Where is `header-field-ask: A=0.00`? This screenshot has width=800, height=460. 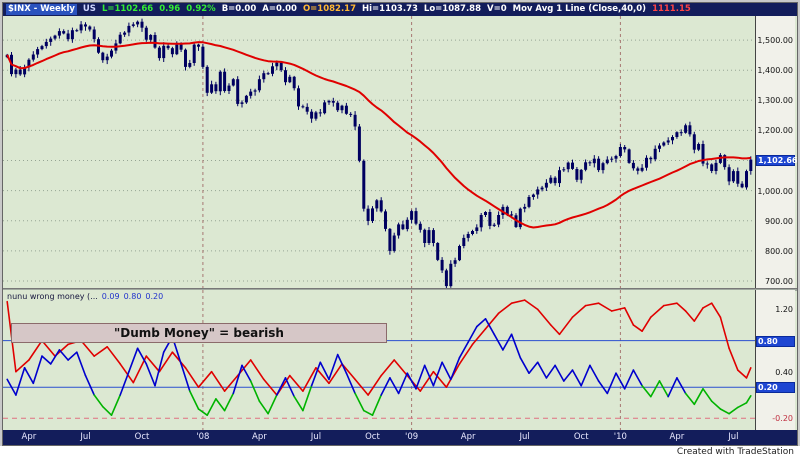 header-field-ask: A=0.00 is located at coordinates (279, 9).